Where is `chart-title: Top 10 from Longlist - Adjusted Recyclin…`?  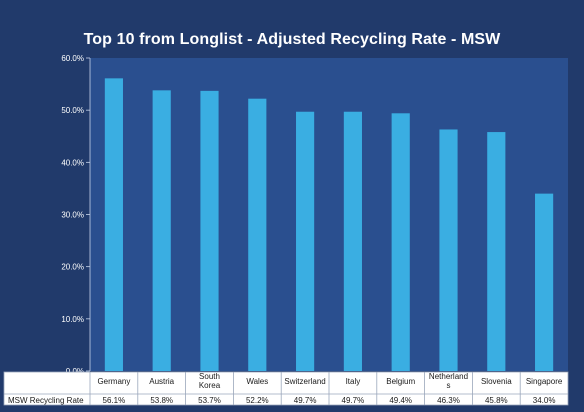 chart-title: Top 10 from Longlist - Adjusted Recyclin… is located at coordinates (292, 39).